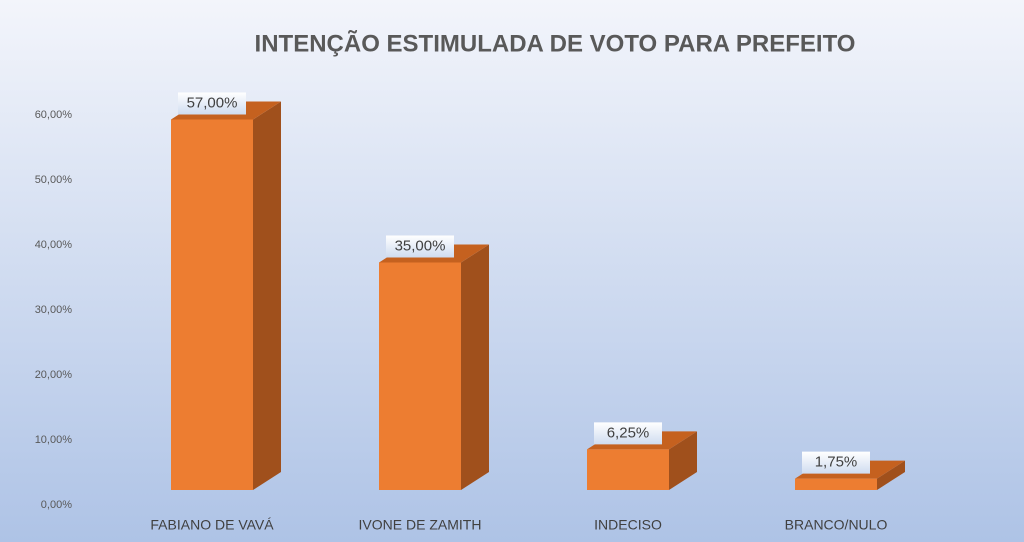 The image size is (1024, 542). What do you see at coordinates (628, 525) in the screenshot?
I see `x-tick-label: INDECISO` at bounding box center [628, 525].